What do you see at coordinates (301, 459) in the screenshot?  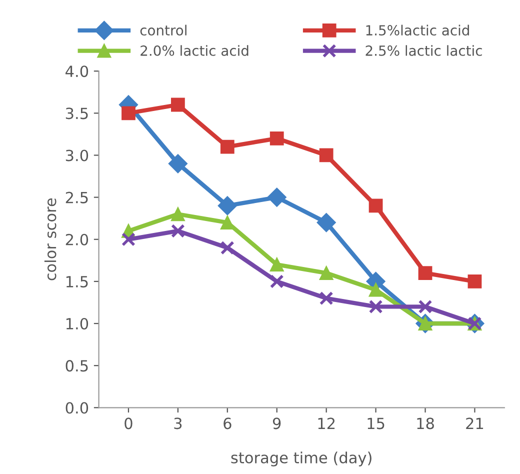 I see `x-axis-title: storage time (day)` at bounding box center [301, 459].